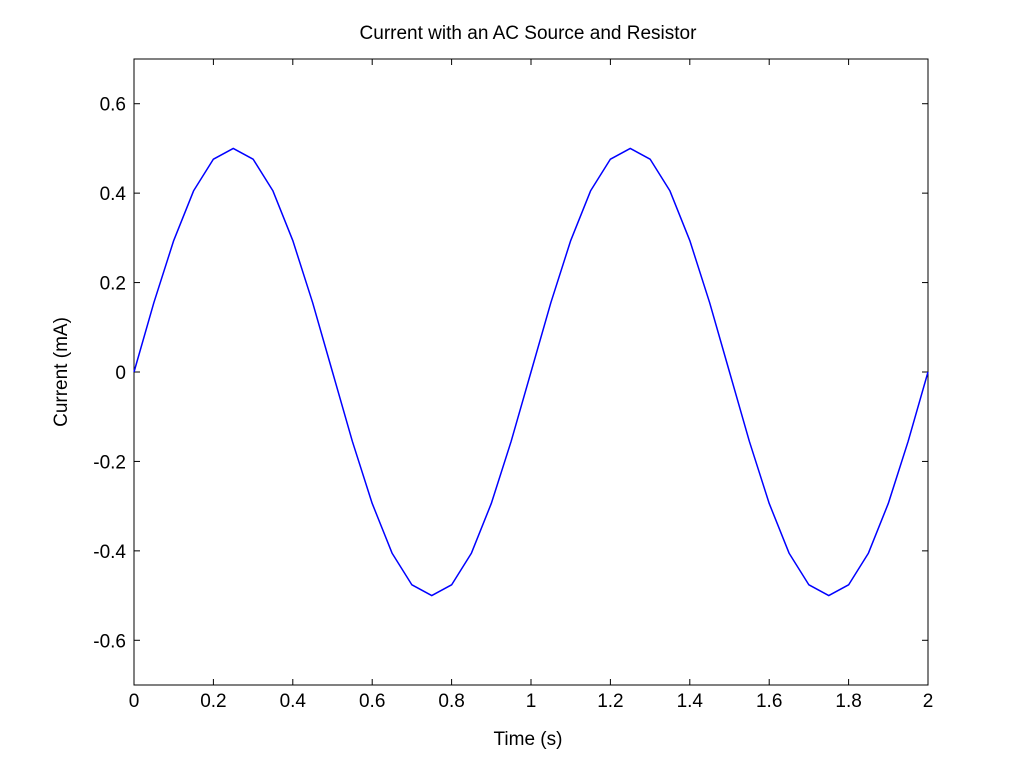  Describe the element at coordinates (134, 701) in the screenshot. I see `x-tick-label: 0` at that location.